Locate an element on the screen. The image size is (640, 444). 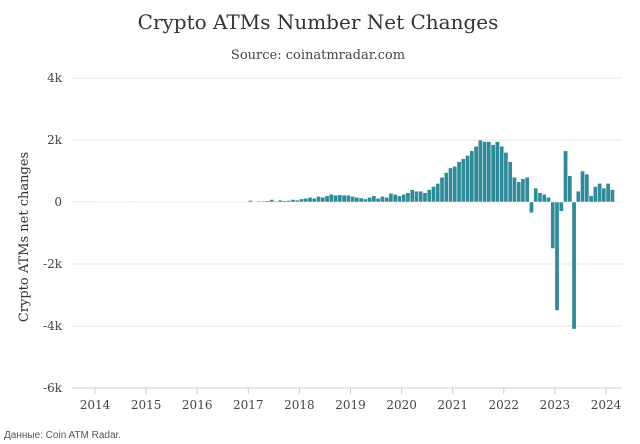
x-tick-label: 2020 is located at coordinates (401, 405).